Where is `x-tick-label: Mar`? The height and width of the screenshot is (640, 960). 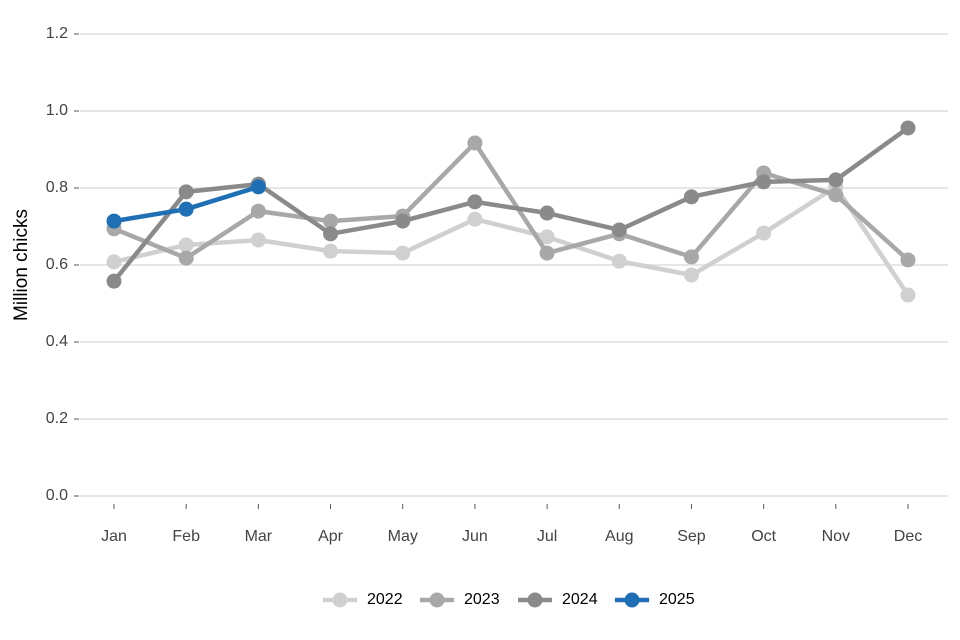
x-tick-label: Mar is located at coordinates (259, 536).